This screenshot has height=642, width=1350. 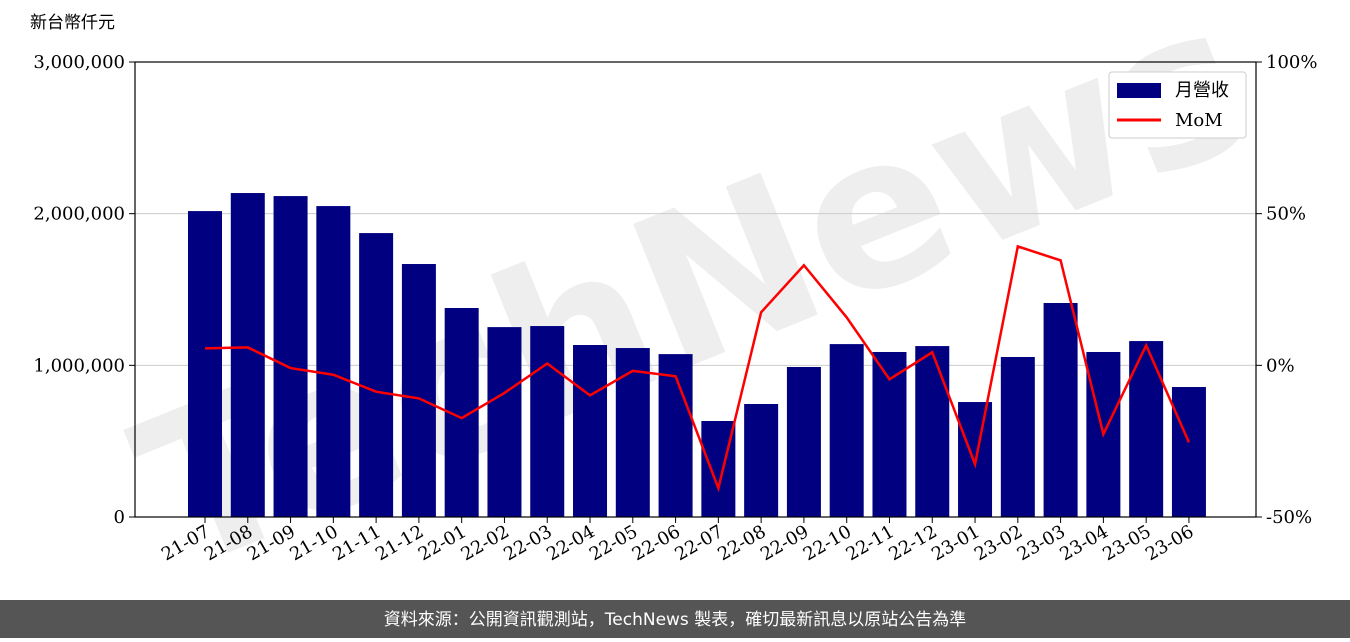 I want to click on legend-label: MoM, so click(x=1199, y=120).